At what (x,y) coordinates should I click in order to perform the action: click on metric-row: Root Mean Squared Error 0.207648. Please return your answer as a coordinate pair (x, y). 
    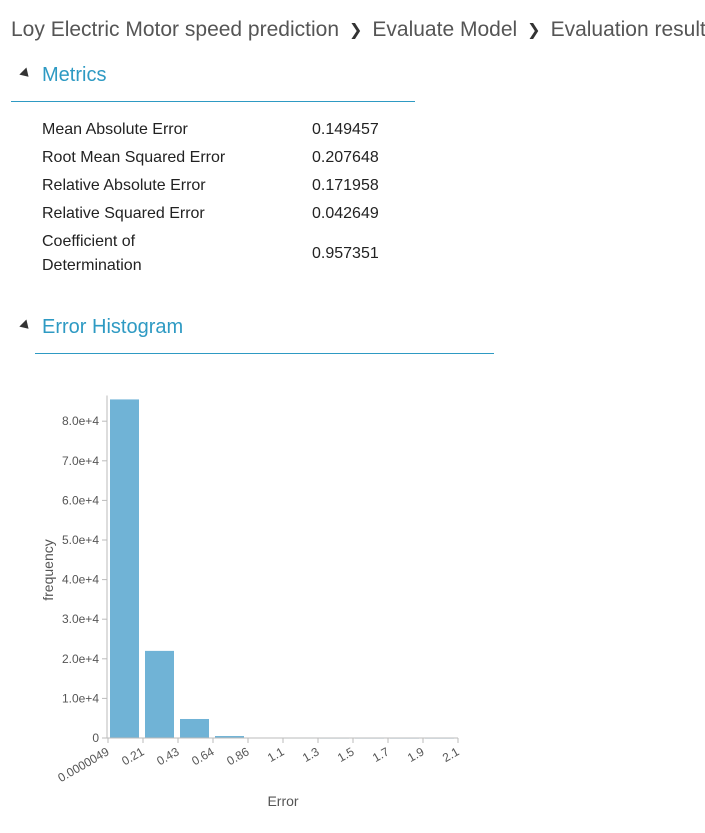
    Looking at the image, I should click on (222, 158).